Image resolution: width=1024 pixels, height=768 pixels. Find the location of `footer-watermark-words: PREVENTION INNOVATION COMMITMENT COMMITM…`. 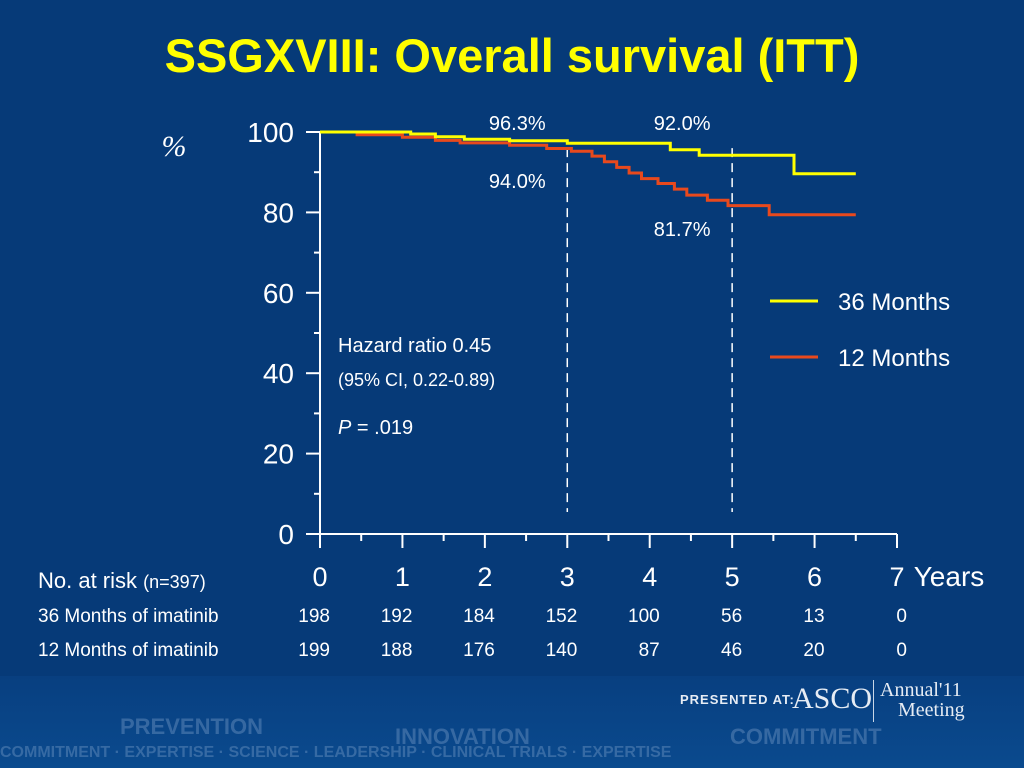

footer-watermark-words: PREVENTION INNOVATION COMMITMENT COMMITM… is located at coordinates (512, 737).